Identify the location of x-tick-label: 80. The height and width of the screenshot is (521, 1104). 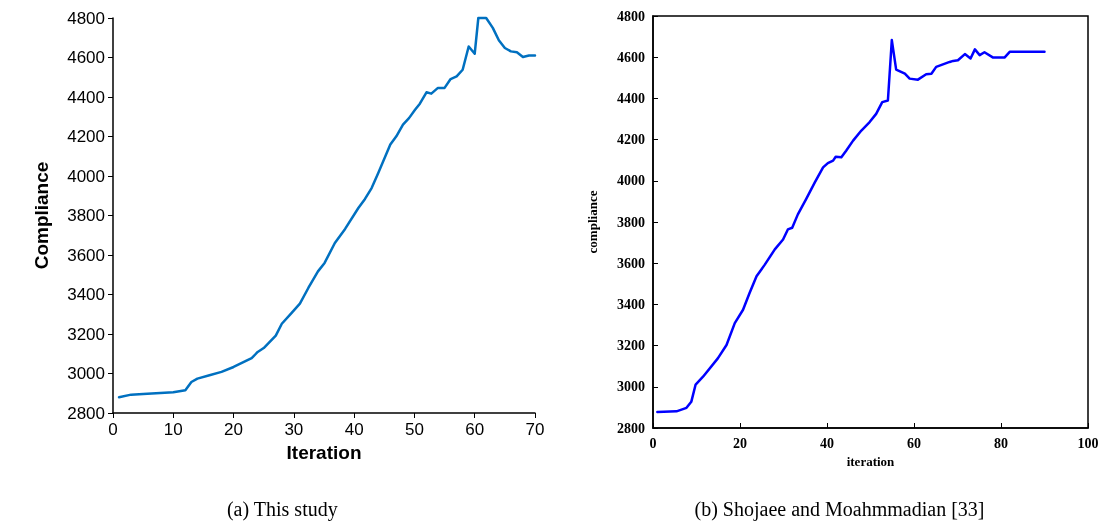
(1001, 443).